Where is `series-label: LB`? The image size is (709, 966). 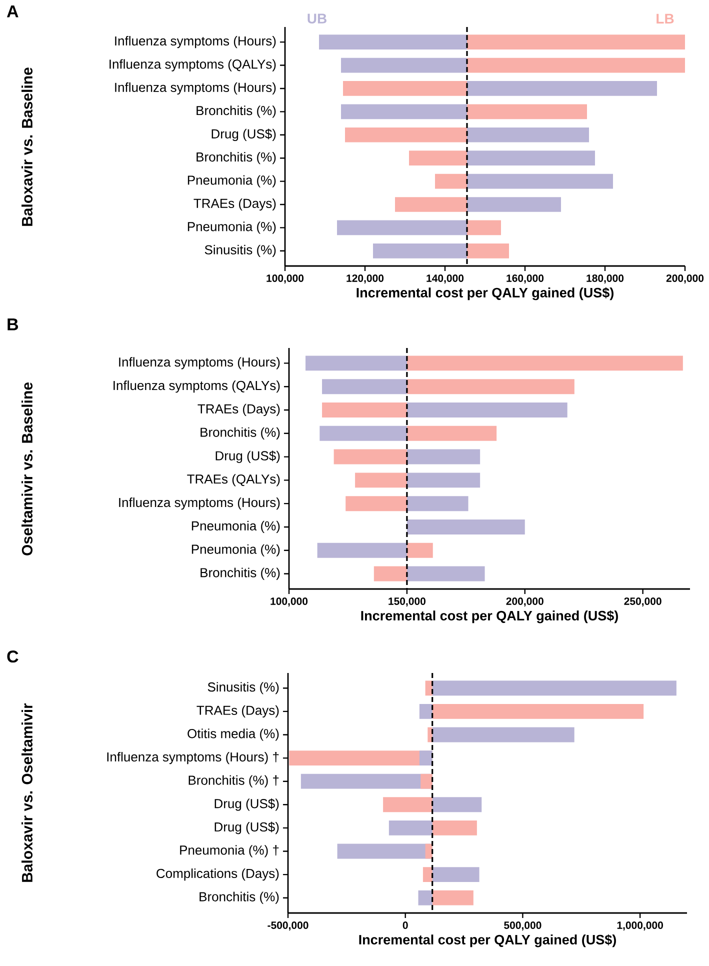
series-label: LB is located at coordinates (665, 19).